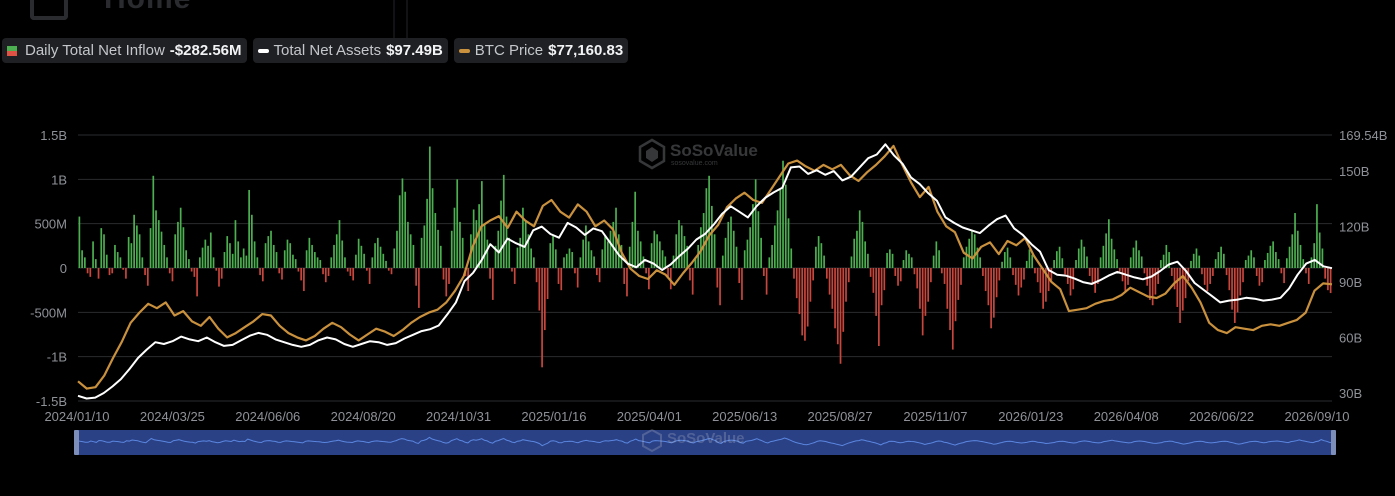  I want to click on legend-item-net-assets: Total Net Assets $97.49B, so click(350, 50).